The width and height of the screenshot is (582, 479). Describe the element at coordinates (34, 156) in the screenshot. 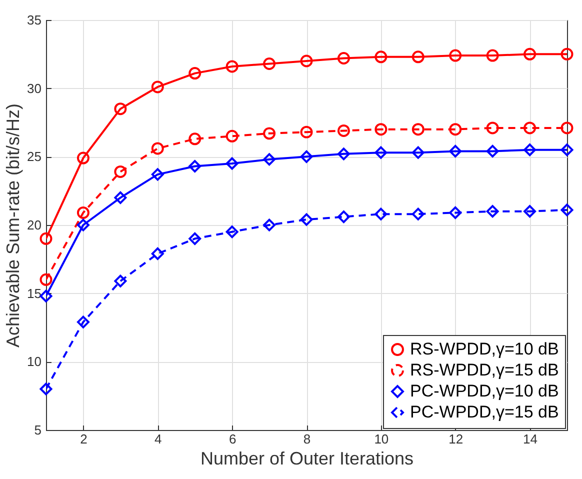

I see `y-tick-label: 25` at that location.